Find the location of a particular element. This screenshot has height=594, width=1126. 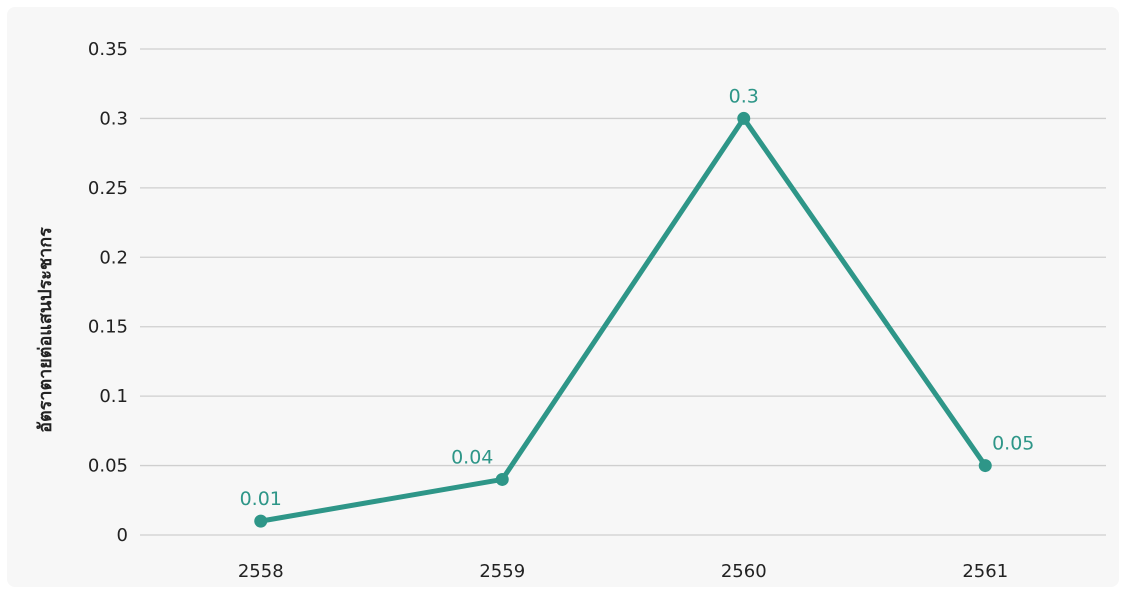

x-tick-label: 2559 is located at coordinates (502, 571).